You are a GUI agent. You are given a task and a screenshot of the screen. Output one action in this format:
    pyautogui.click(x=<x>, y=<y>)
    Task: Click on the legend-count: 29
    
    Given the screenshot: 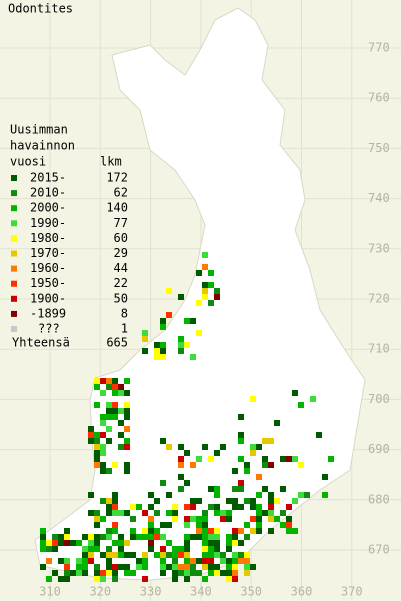 What is the action you would take?
    pyautogui.click(x=121, y=253)
    